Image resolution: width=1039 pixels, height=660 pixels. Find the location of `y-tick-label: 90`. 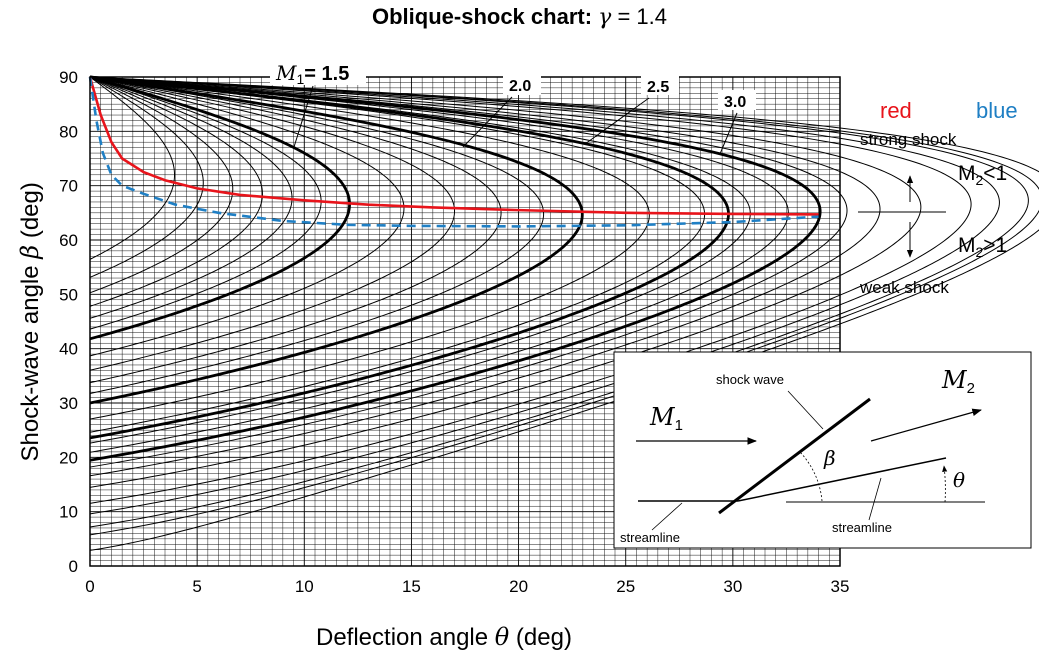

y-tick-label: 90 is located at coordinates (68, 77).